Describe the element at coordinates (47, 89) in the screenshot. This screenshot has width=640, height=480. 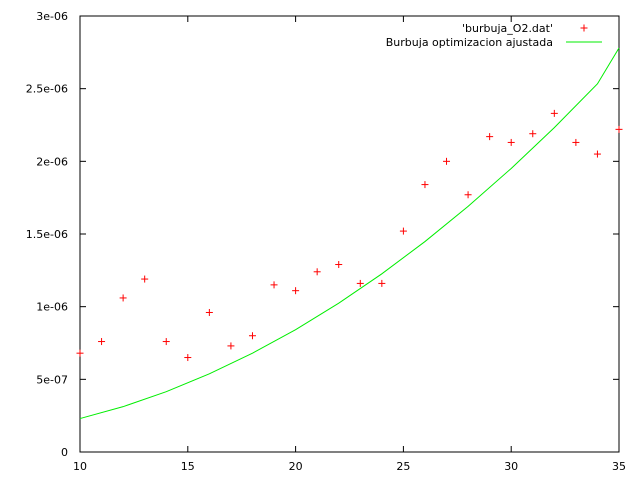
I see `y-tick-label: 2.5e-06` at that location.